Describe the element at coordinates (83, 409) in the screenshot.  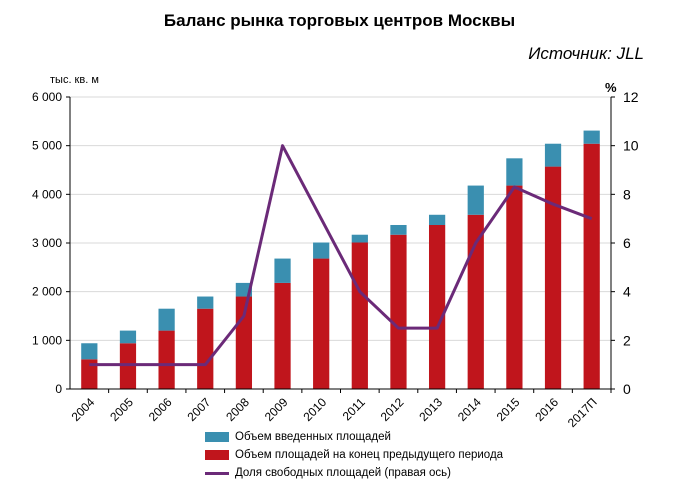
I see `x-tick-label: 2004` at that location.